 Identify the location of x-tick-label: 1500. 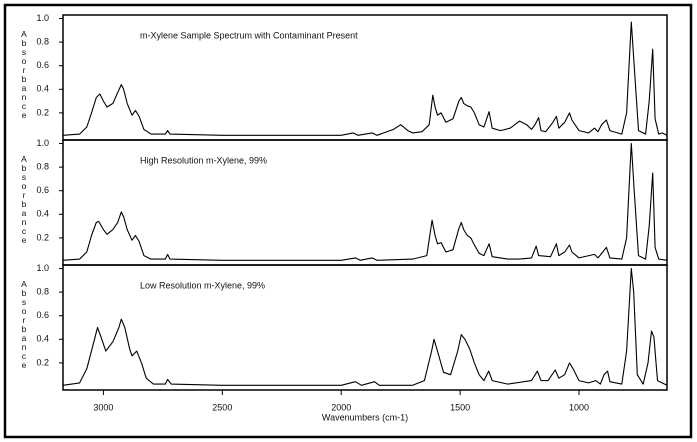
(460, 407).